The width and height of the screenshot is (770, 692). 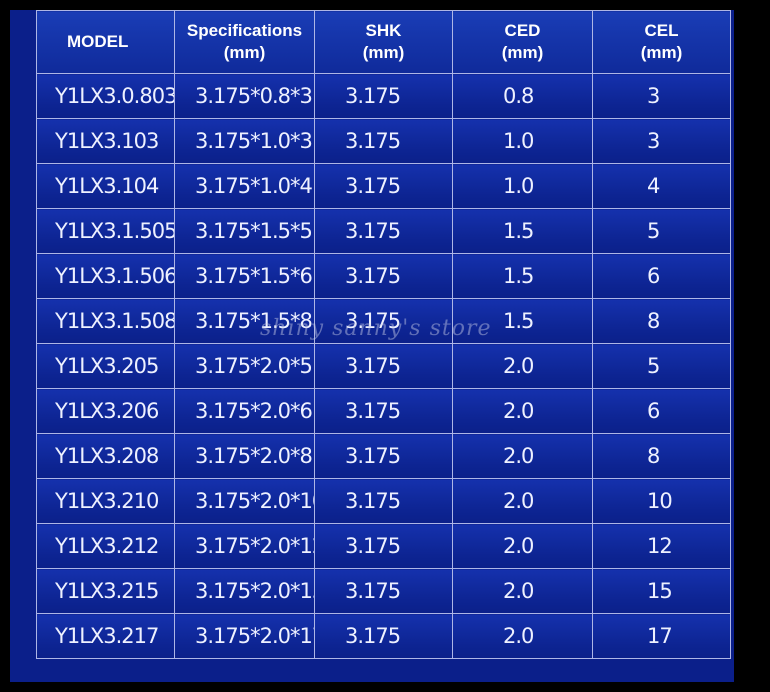 What do you see at coordinates (244, 321) in the screenshot?
I see `specification-cell: 3.175*1.5*8` at bounding box center [244, 321].